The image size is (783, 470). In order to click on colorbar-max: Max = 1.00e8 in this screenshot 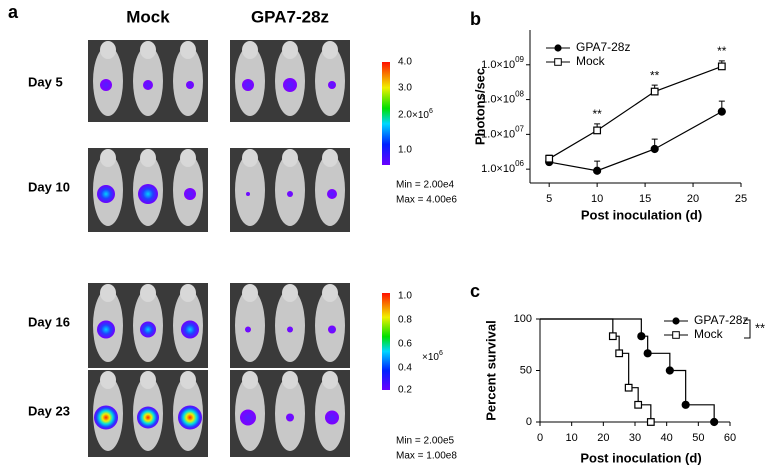, I will do `click(426, 456)`.